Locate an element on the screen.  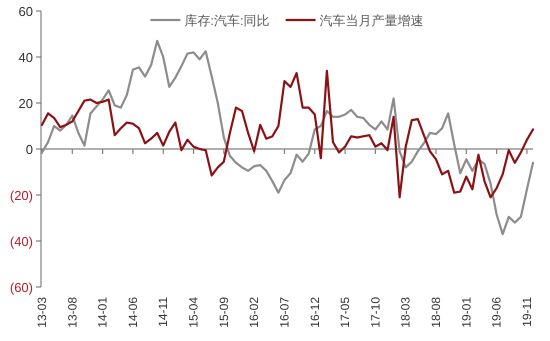
x-tick-label: 15-09 is located at coordinates (223, 312).